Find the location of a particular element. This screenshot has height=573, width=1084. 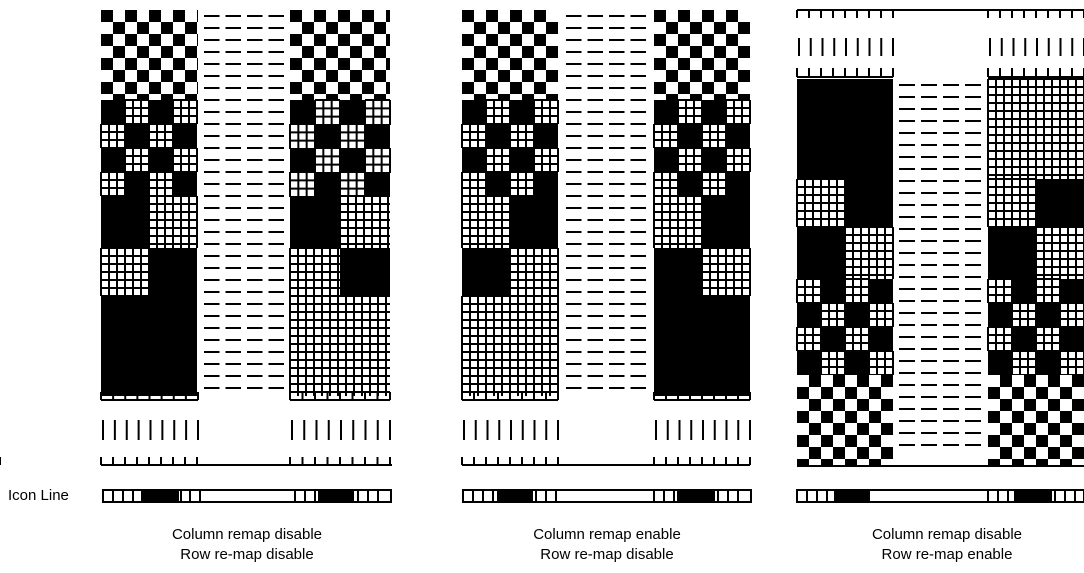

icon-line-label: Icon Line is located at coordinates (38, 495).